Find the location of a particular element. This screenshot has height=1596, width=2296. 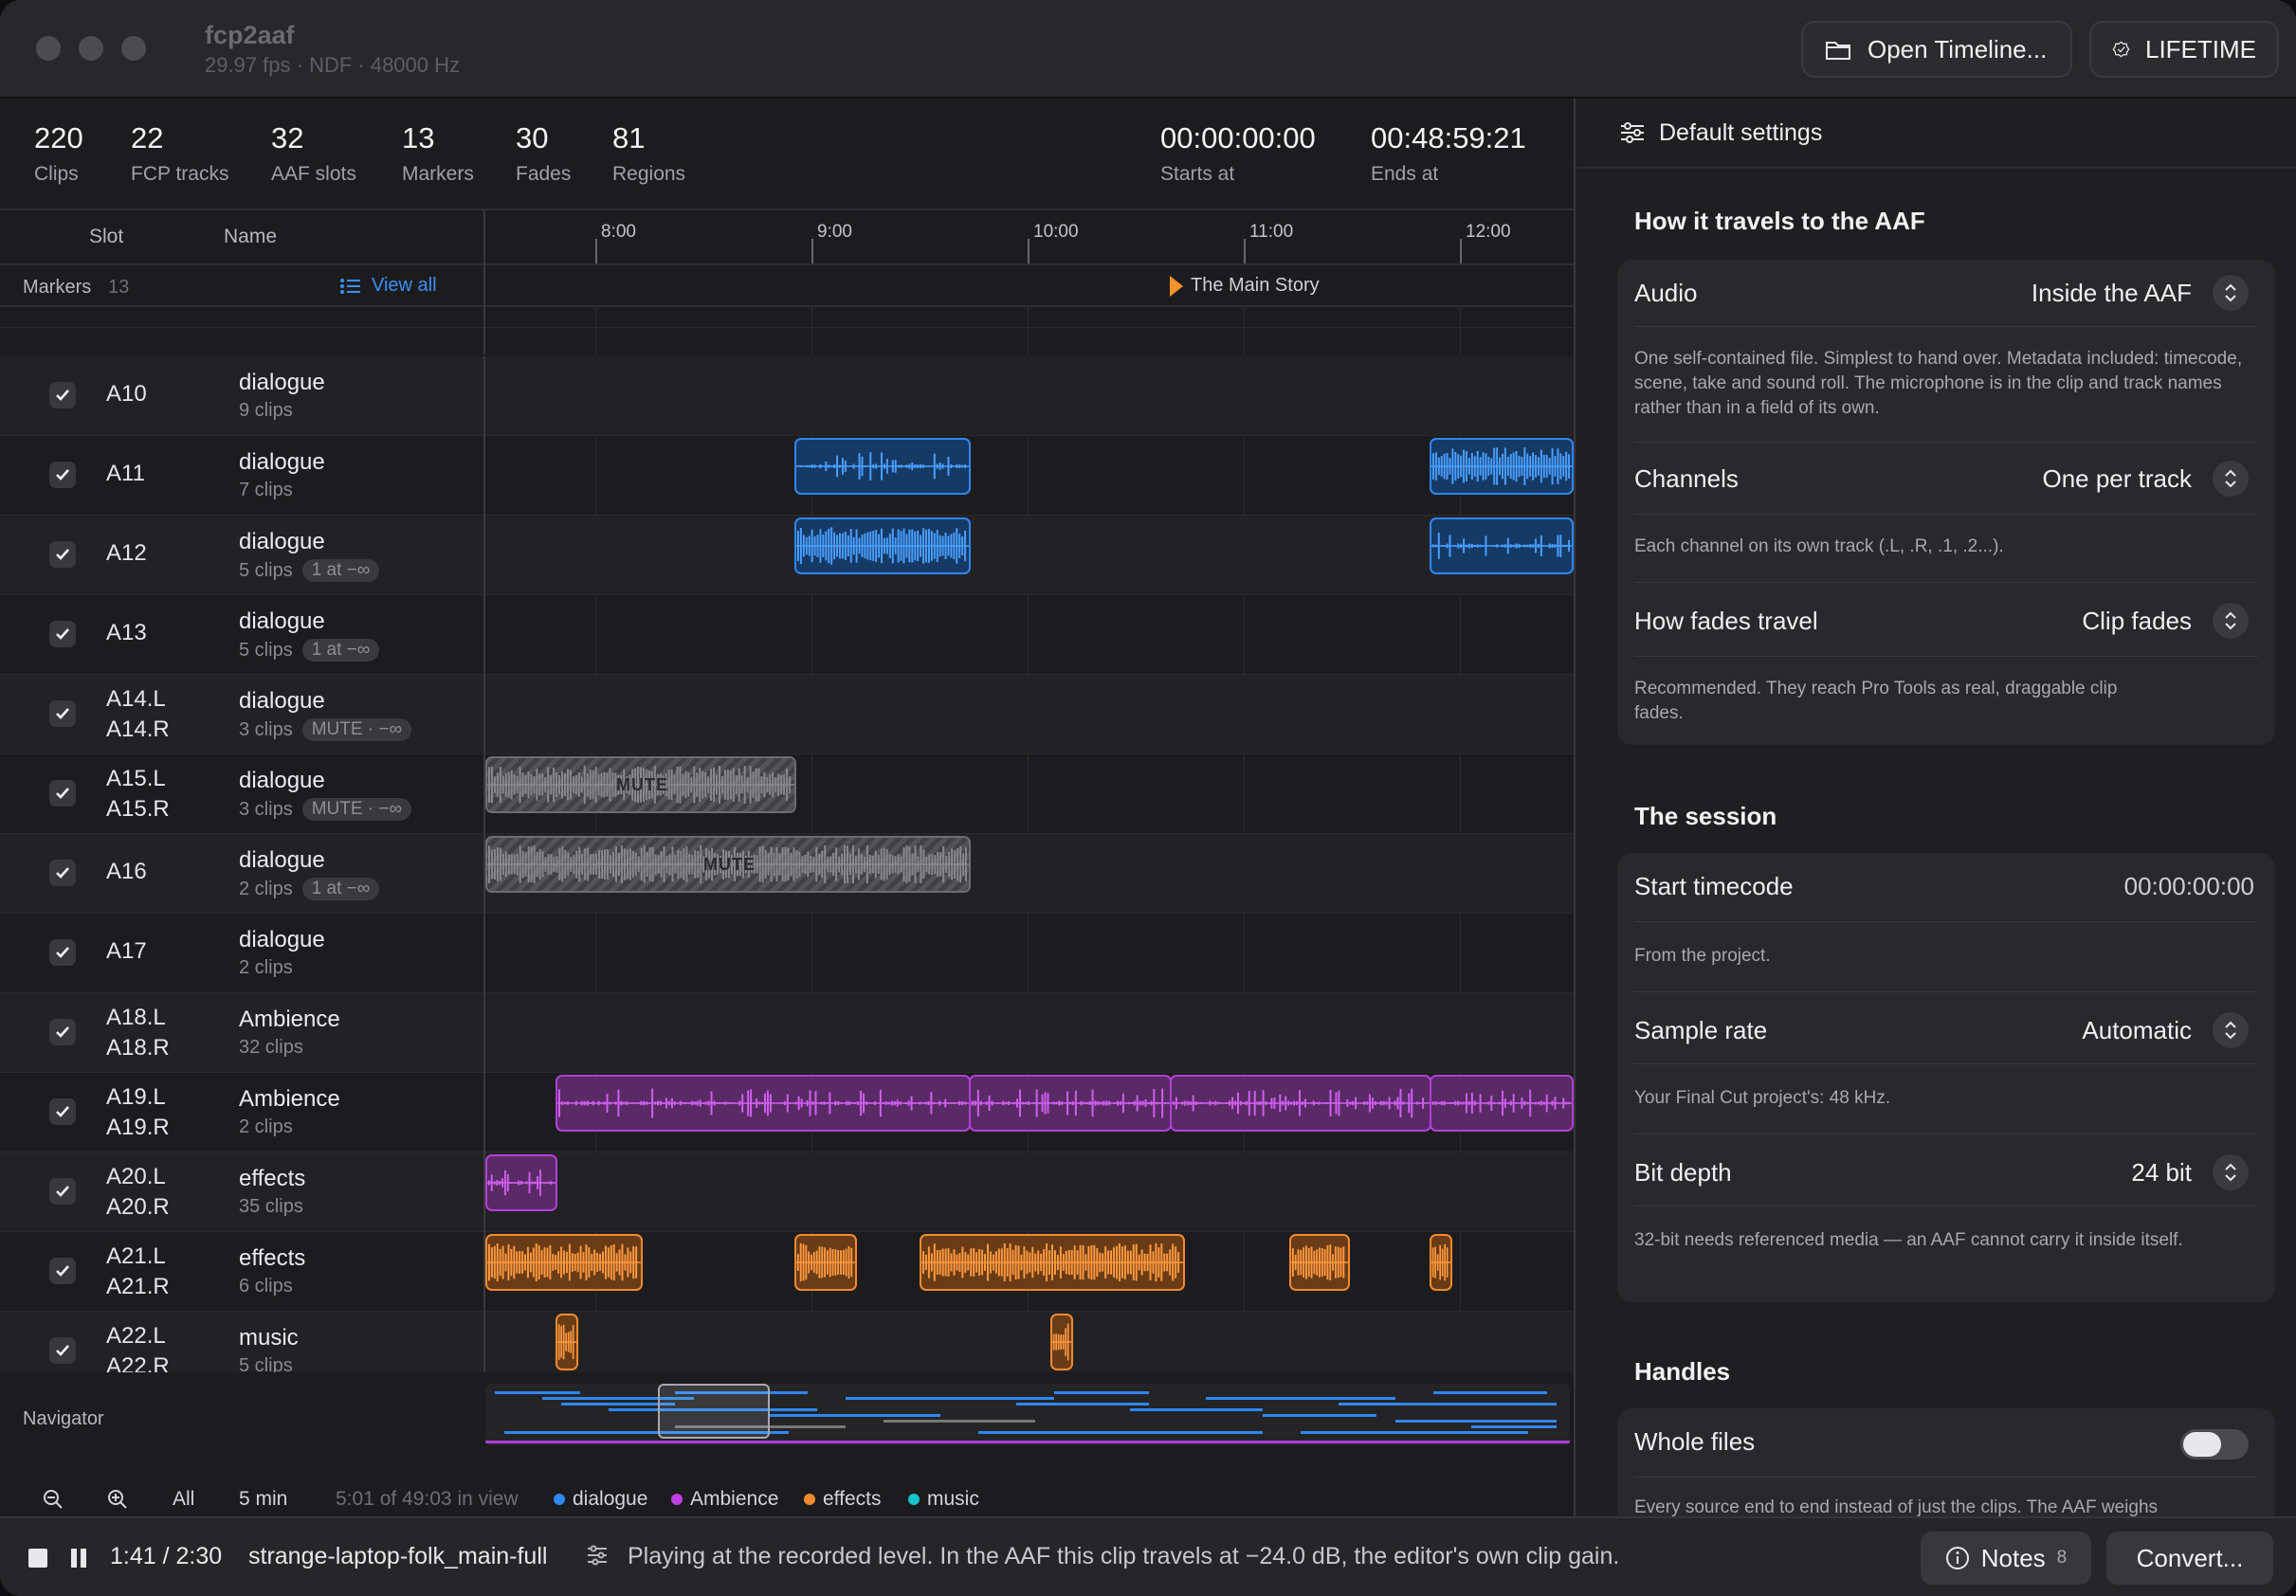

fades-stepper is located at coordinates (2231, 621).